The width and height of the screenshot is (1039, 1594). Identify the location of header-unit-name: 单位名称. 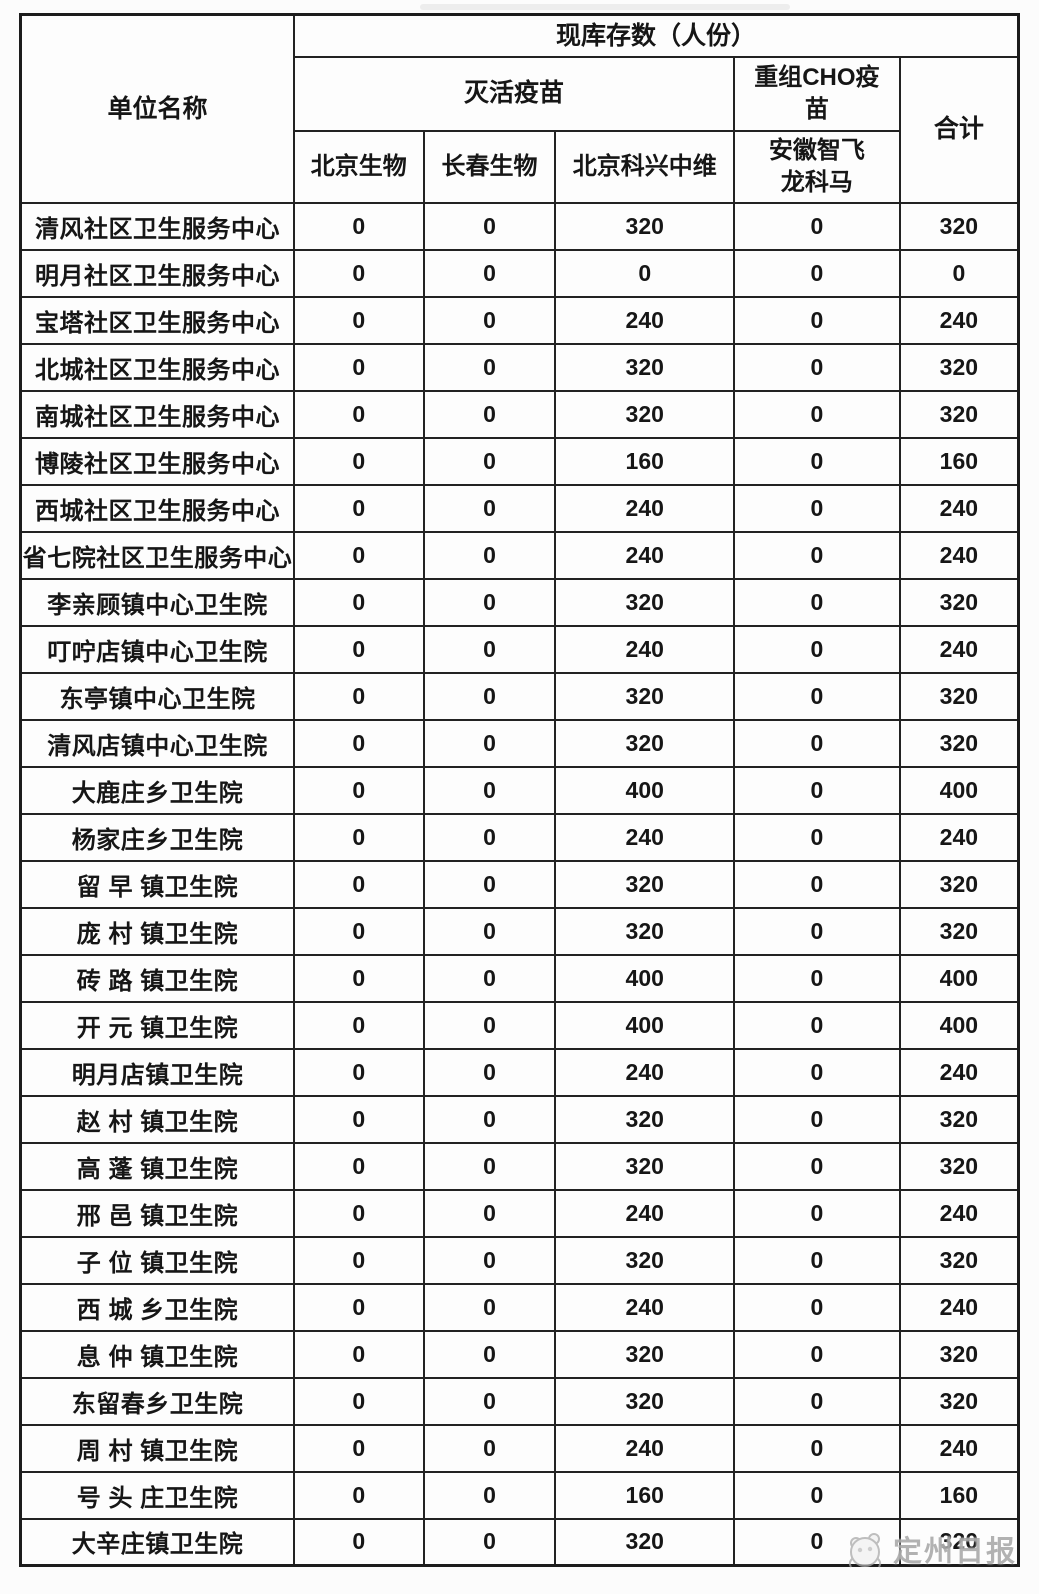
(157, 108).